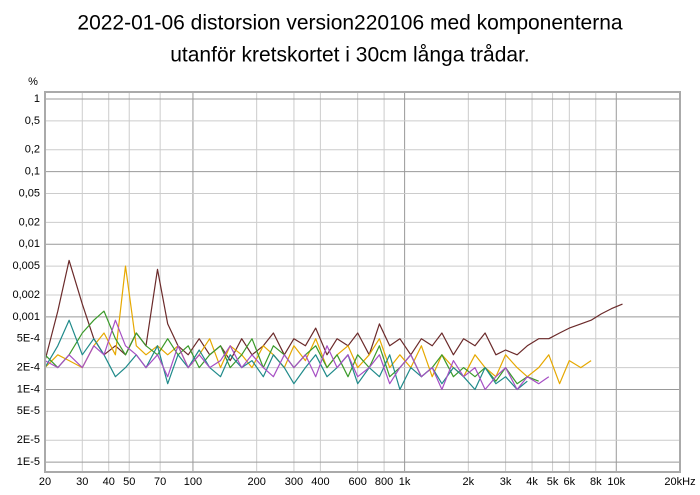 This screenshot has width=700, height=495. I want to click on x-tick-label: 20, so click(45, 482).